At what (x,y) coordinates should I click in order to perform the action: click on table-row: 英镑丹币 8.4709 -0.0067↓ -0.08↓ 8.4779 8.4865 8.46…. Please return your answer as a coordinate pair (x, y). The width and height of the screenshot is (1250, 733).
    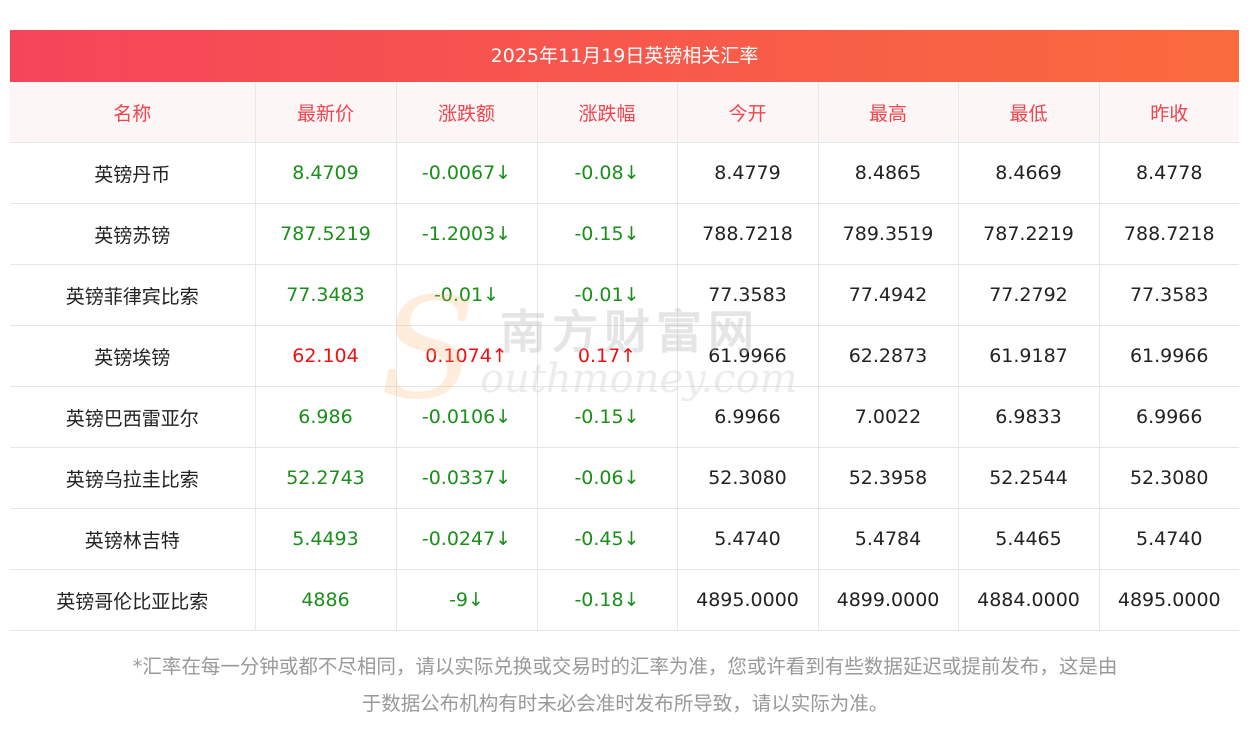
    Looking at the image, I should click on (624, 173).